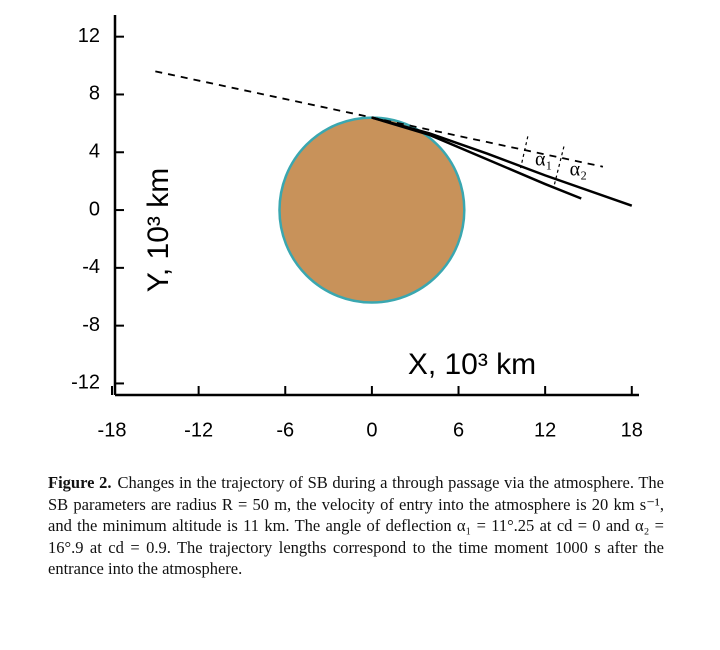 The image size is (720, 650). What do you see at coordinates (94, 152) in the screenshot?
I see `y-tick-label: 4` at bounding box center [94, 152].